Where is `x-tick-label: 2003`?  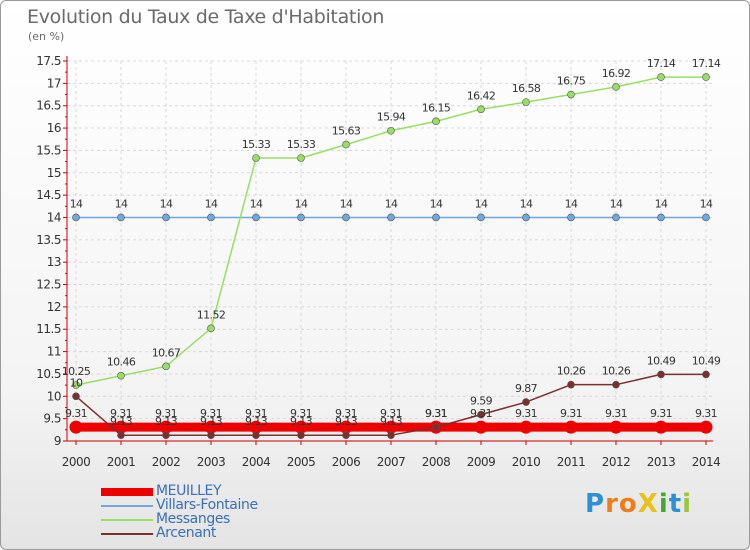
x-tick-label: 2003 is located at coordinates (211, 462).